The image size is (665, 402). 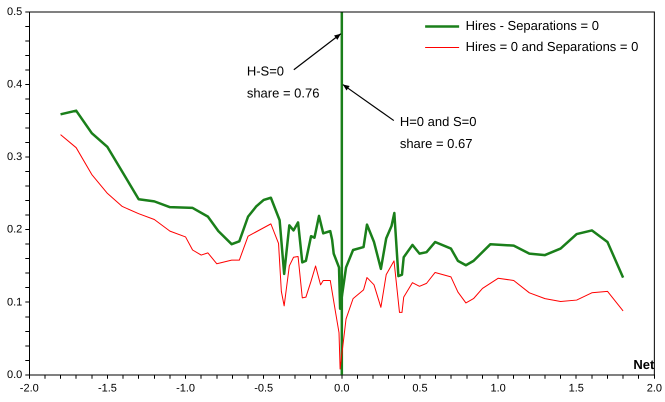 What do you see at coordinates (186, 388) in the screenshot?
I see `x-tick-label: -1.0` at bounding box center [186, 388].